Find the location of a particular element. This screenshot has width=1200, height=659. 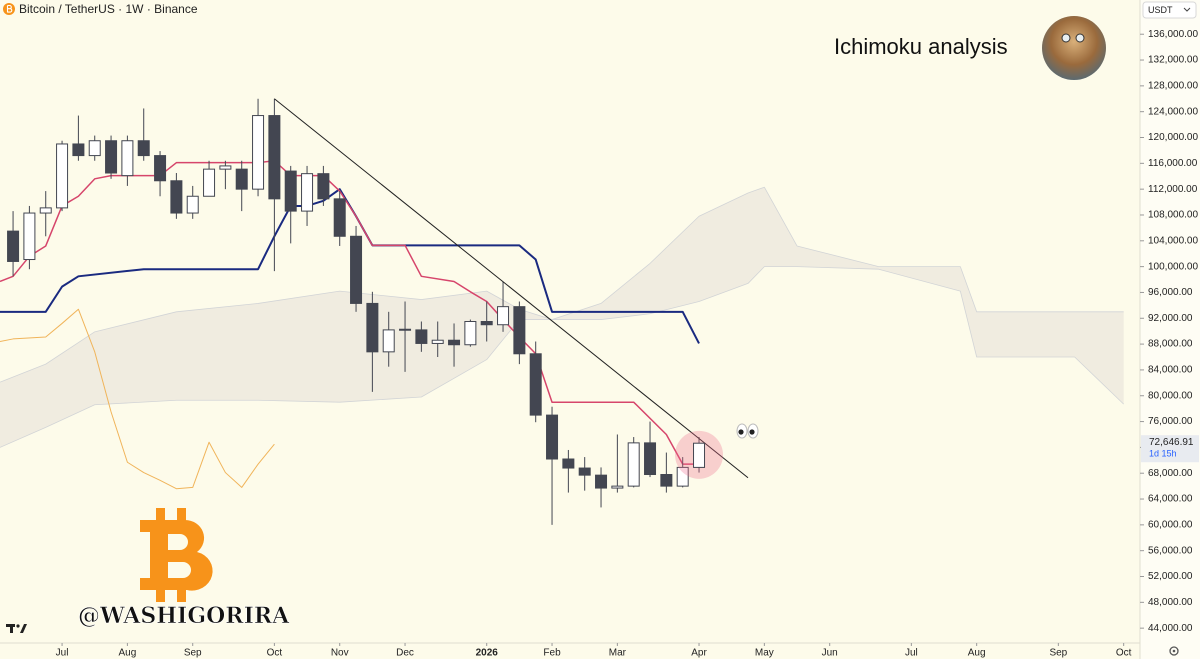

y-tick-label: 96,000.00 is located at coordinates (1170, 292).